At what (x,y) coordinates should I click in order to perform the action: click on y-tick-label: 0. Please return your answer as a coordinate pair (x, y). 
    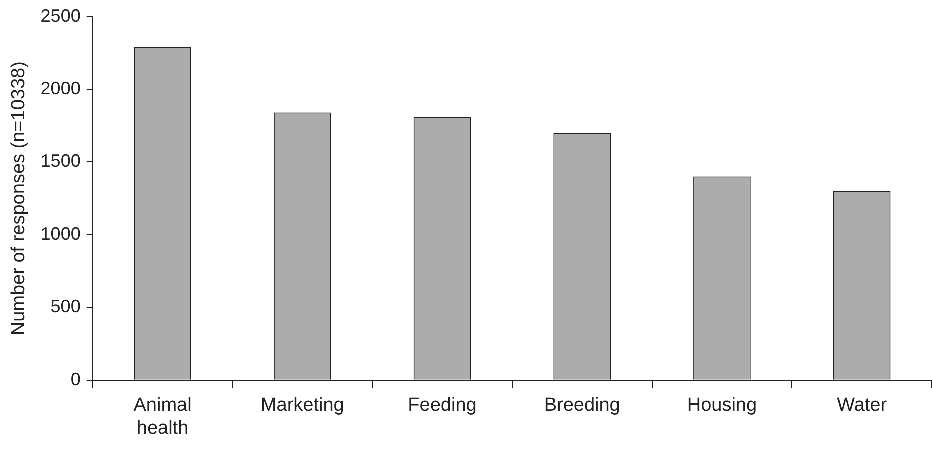
    Looking at the image, I should click on (75, 379).